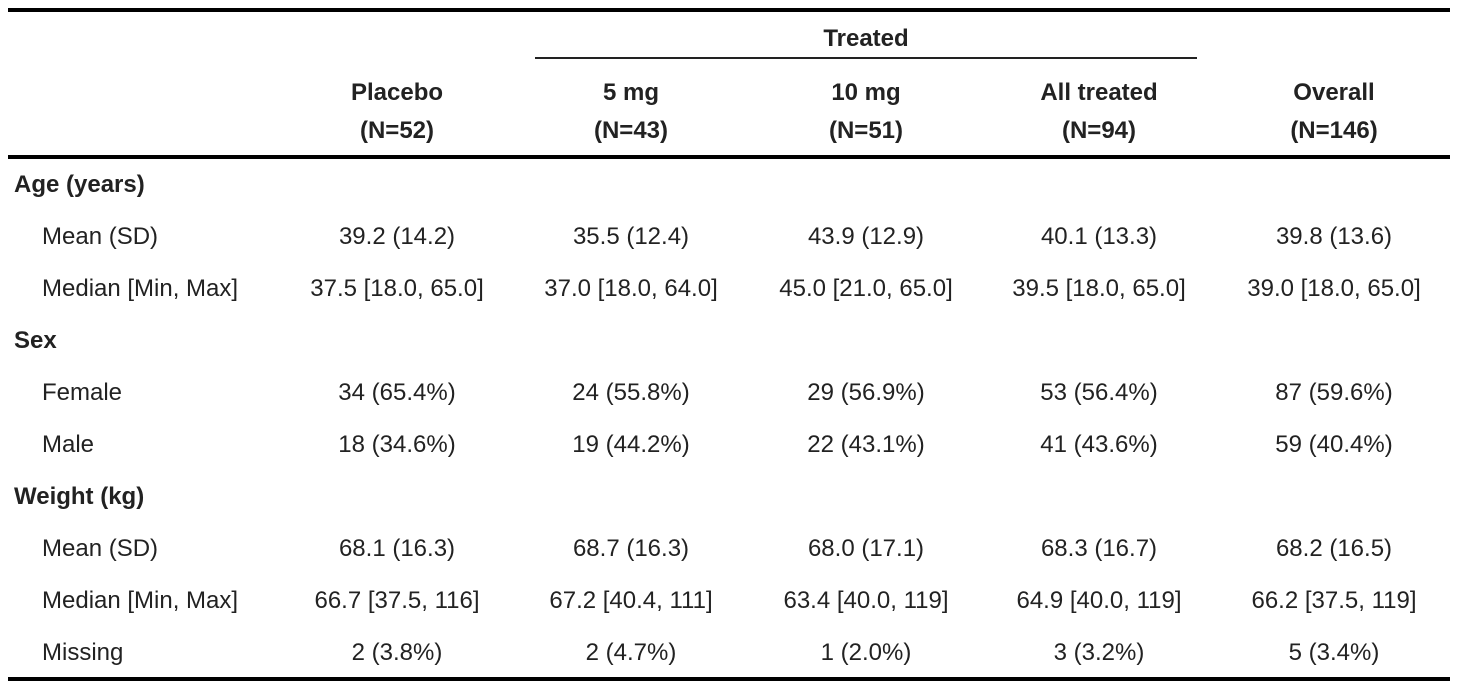 This screenshot has width=1466, height=692. Describe the element at coordinates (397, 392) in the screenshot. I see `table-cell: 34 (65.4%)` at that location.